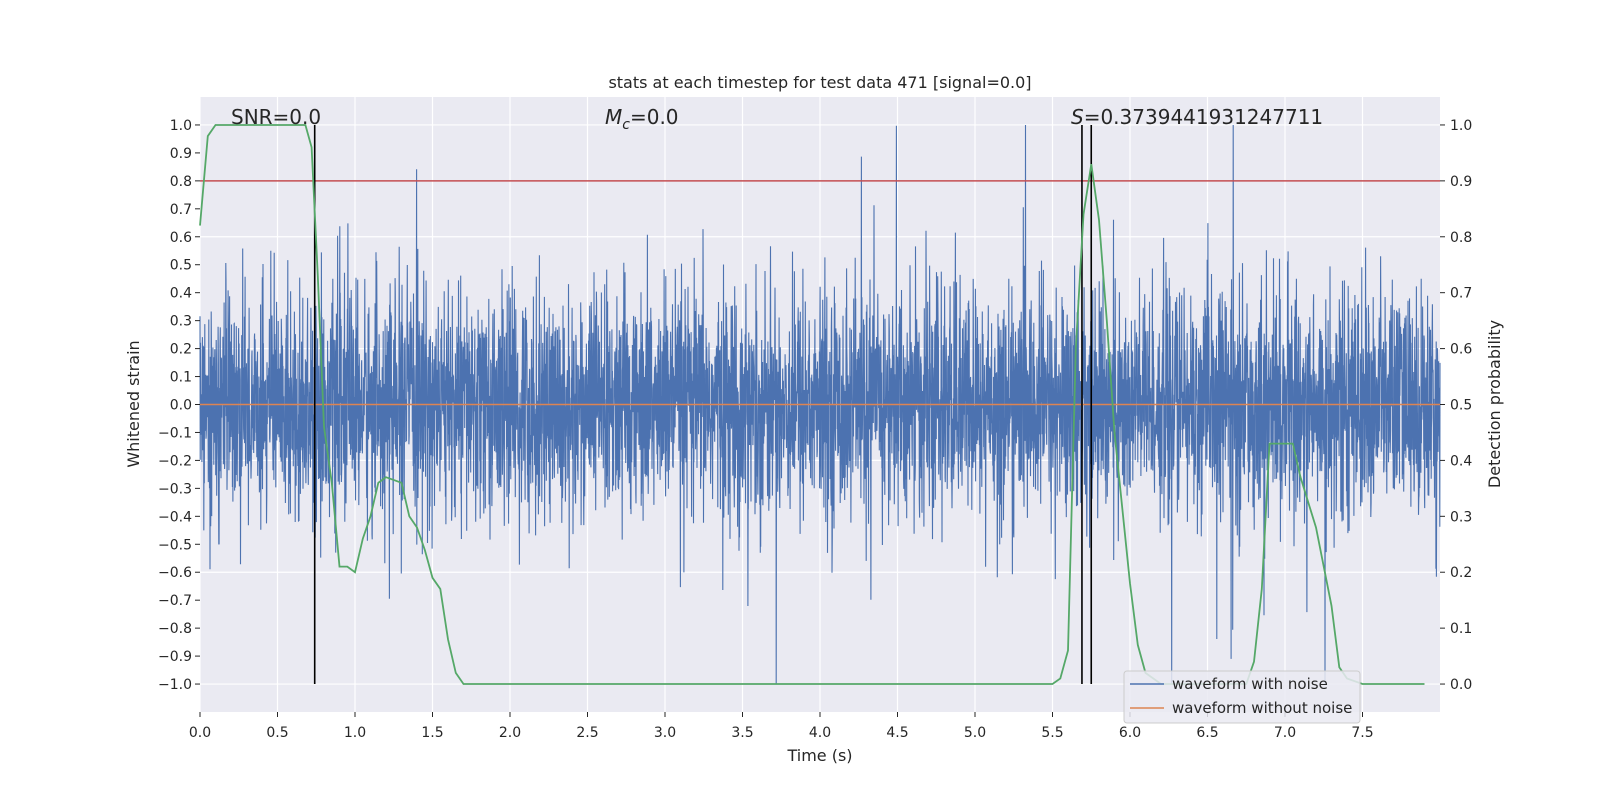 This screenshot has width=1600, height=800. I want to click on x-tick-label: 0.5, so click(277, 733).